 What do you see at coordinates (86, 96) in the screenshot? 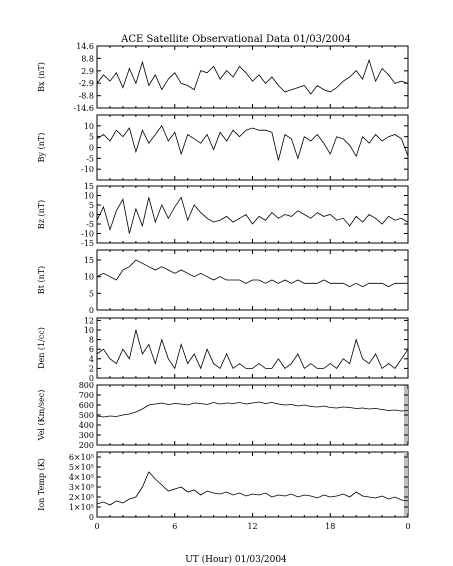
I see `y-tick-label-bx: -8.8` at bounding box center [86, 96].